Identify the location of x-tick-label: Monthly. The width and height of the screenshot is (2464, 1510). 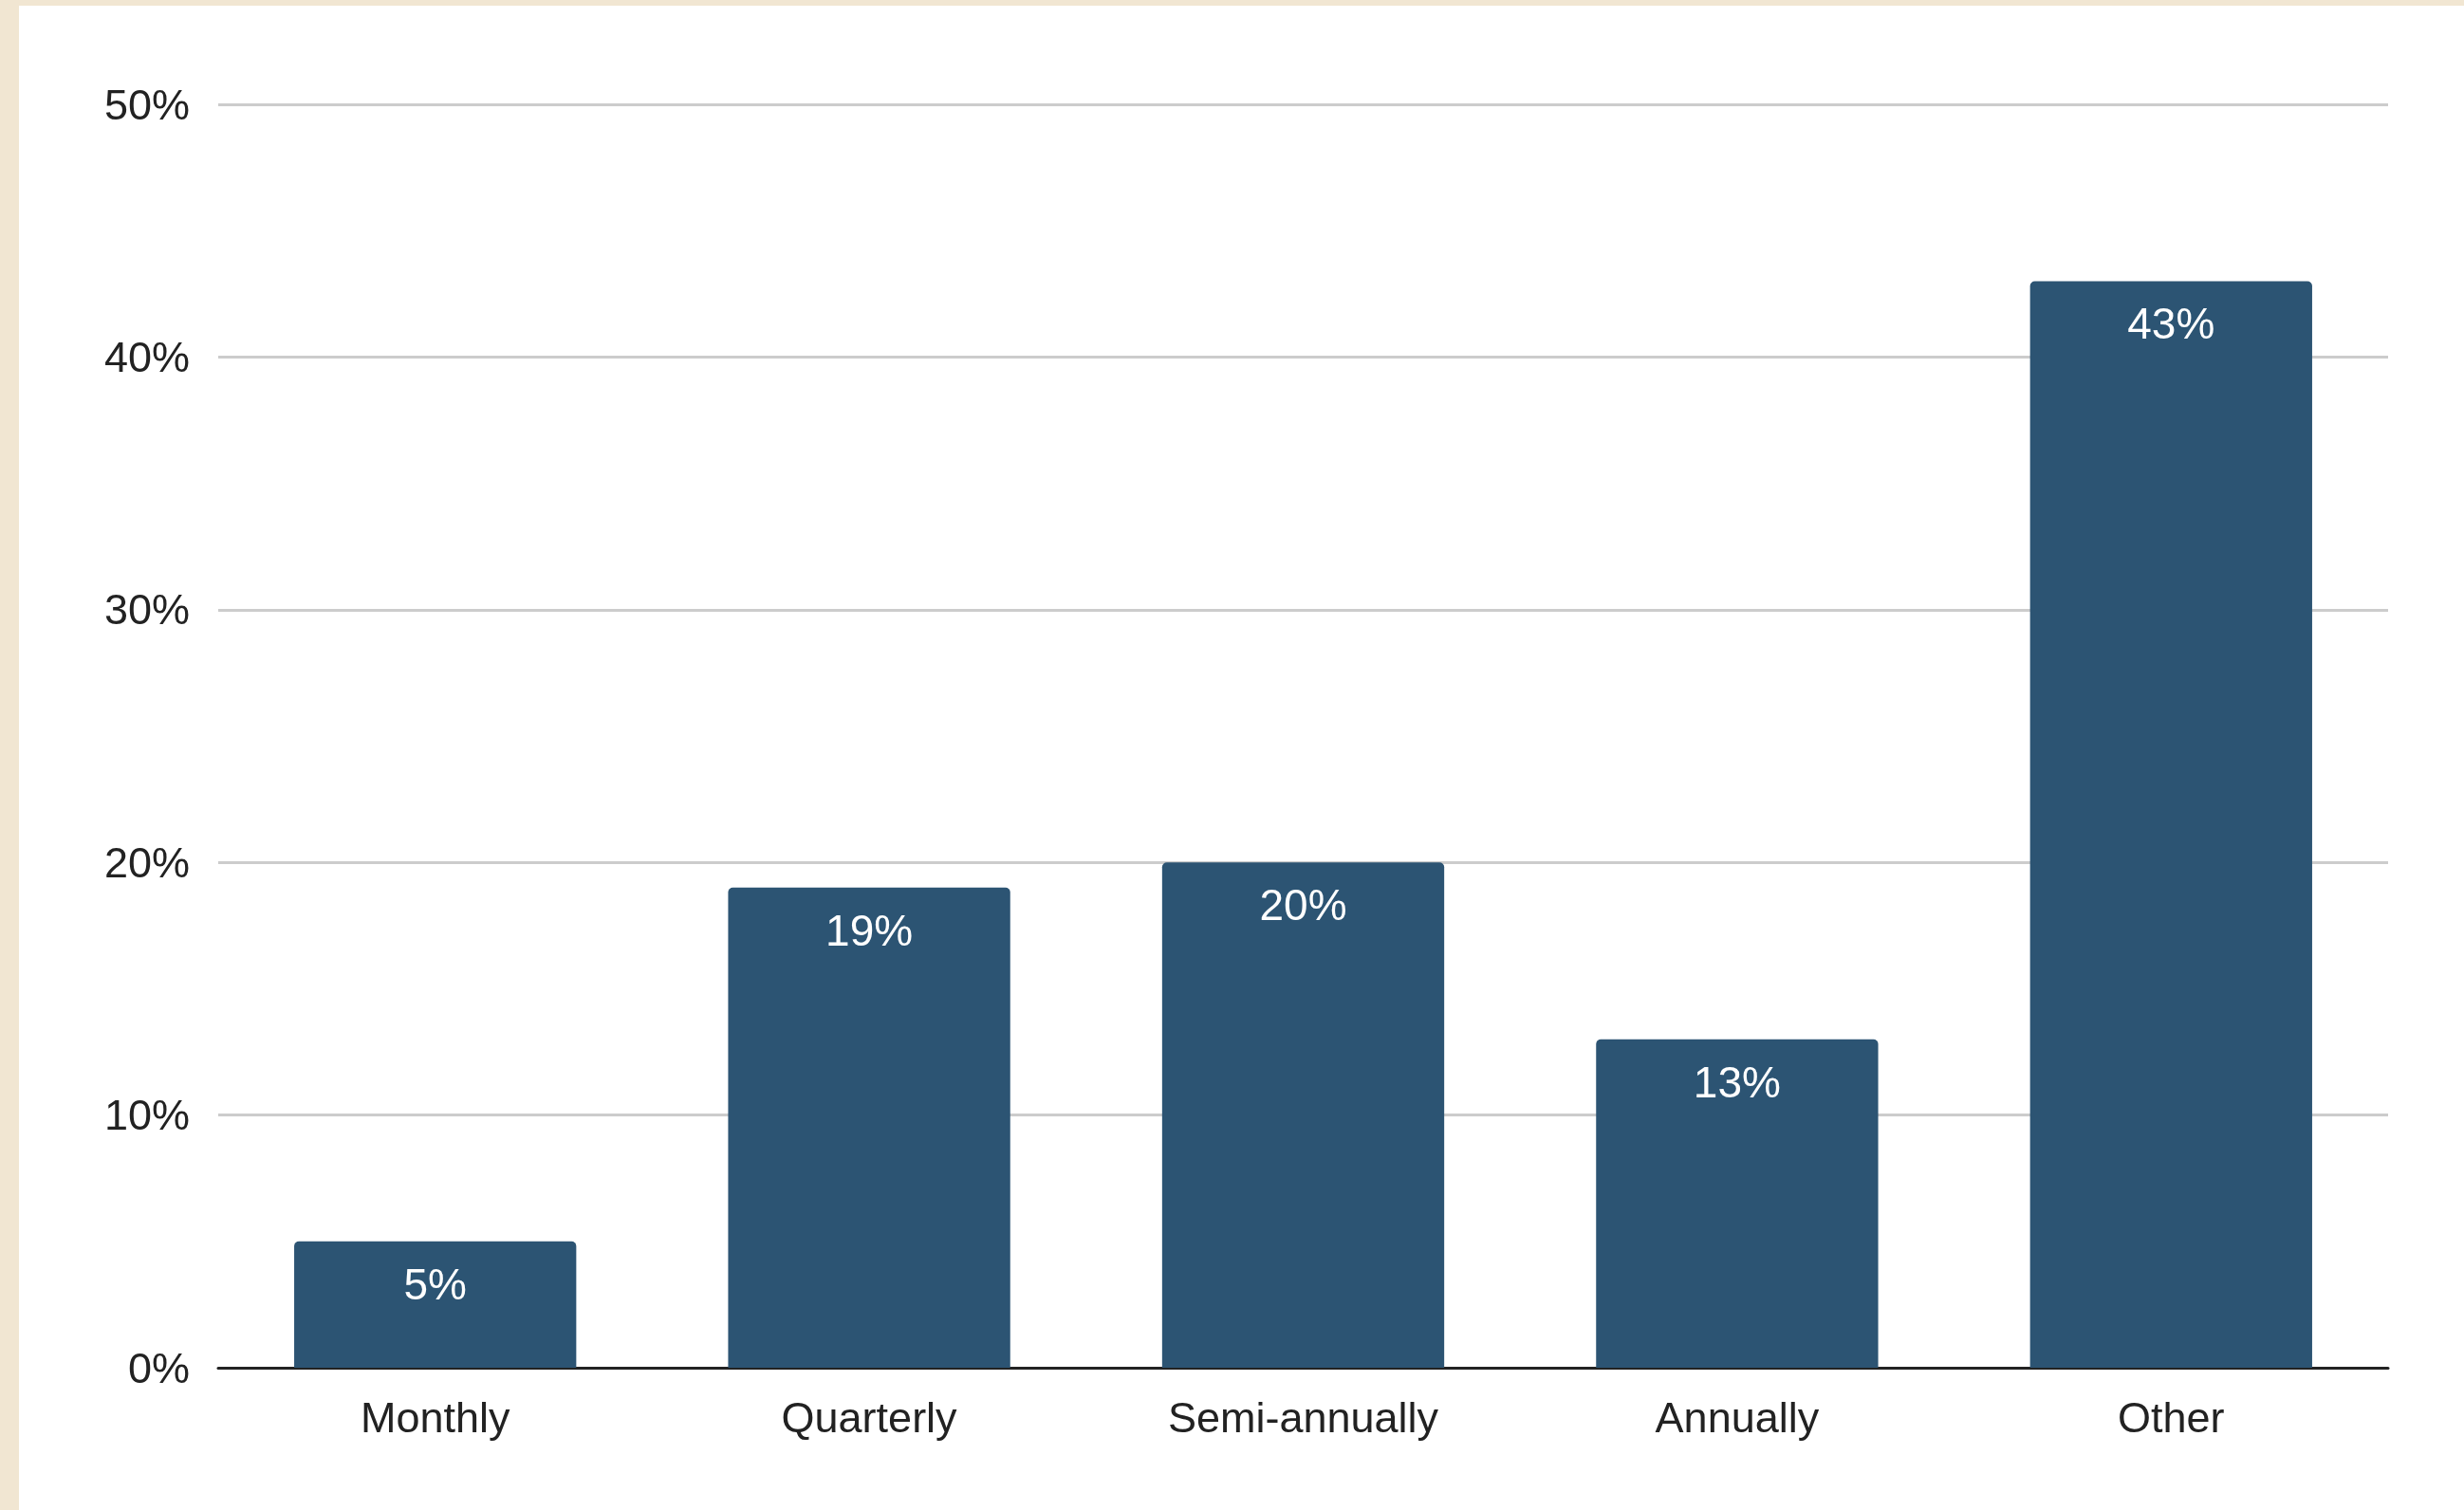
(435, 1418).